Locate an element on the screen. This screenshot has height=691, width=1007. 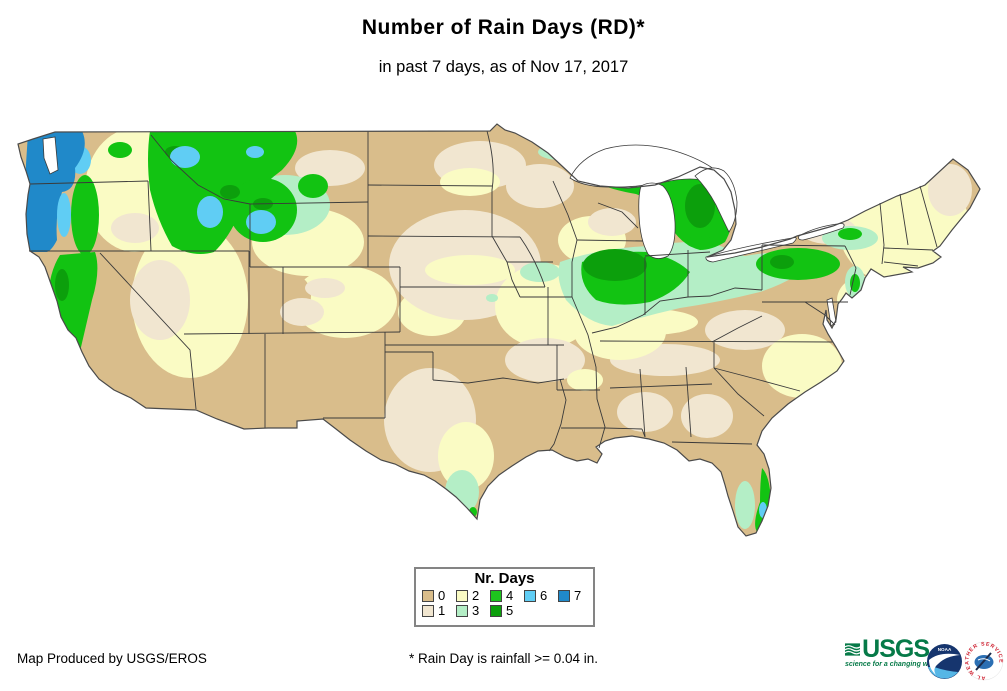
legend-item-3: 3 is located at coordinates (473, 610).